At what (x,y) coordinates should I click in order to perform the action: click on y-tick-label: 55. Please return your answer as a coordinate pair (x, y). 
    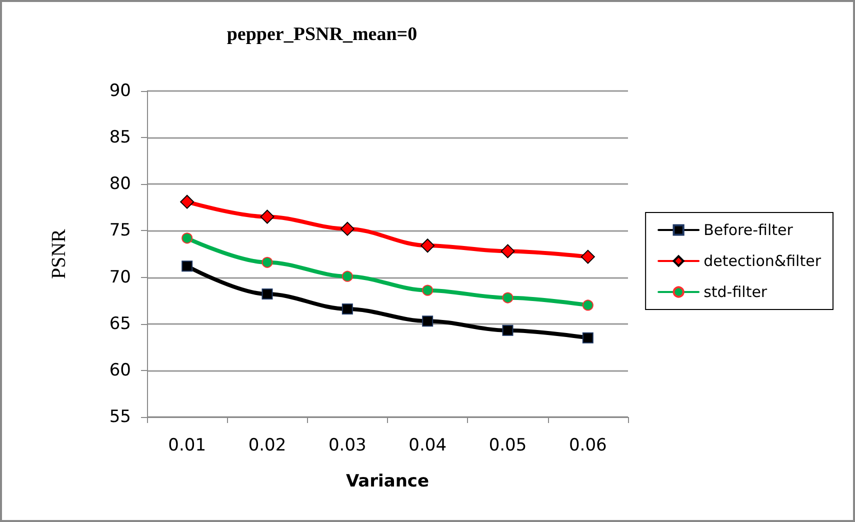
    Looking at the image, I should click on (120, 417).